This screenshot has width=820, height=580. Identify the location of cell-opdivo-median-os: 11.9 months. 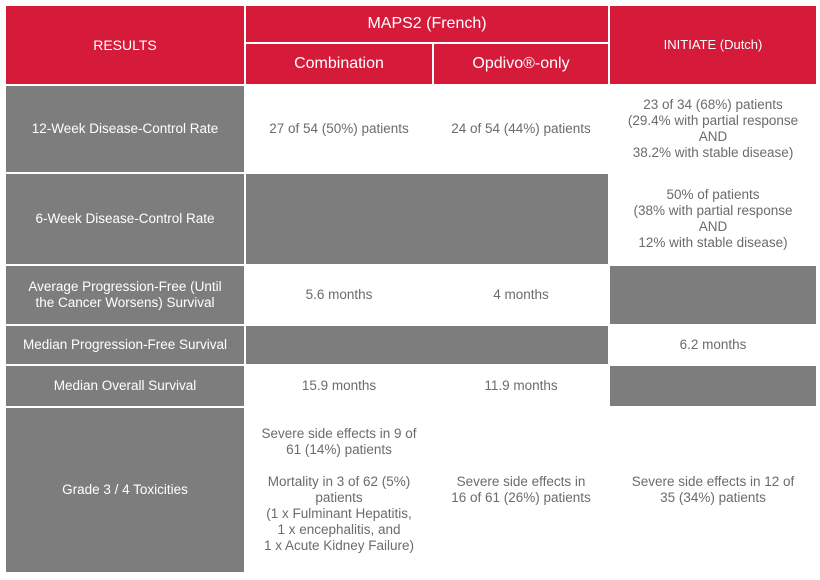
(521, 386).